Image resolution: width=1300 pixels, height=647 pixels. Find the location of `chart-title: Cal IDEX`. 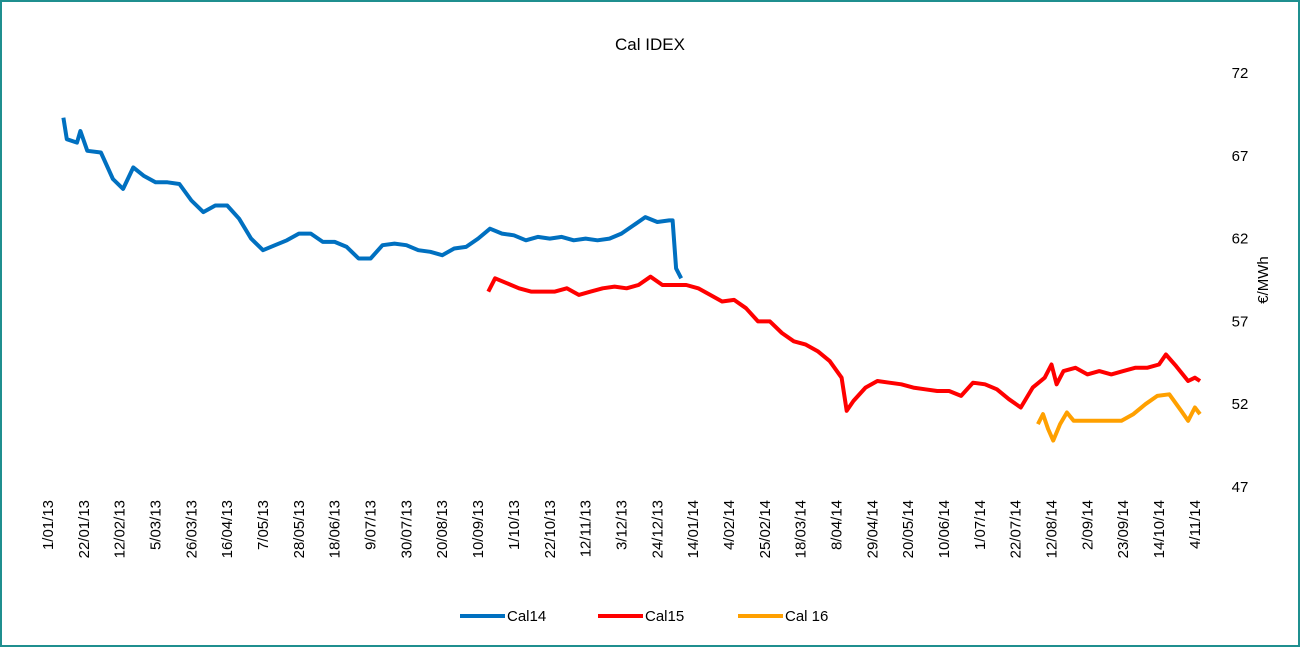

chart-title: Cal IDEX is located at coordinates (650, 44).